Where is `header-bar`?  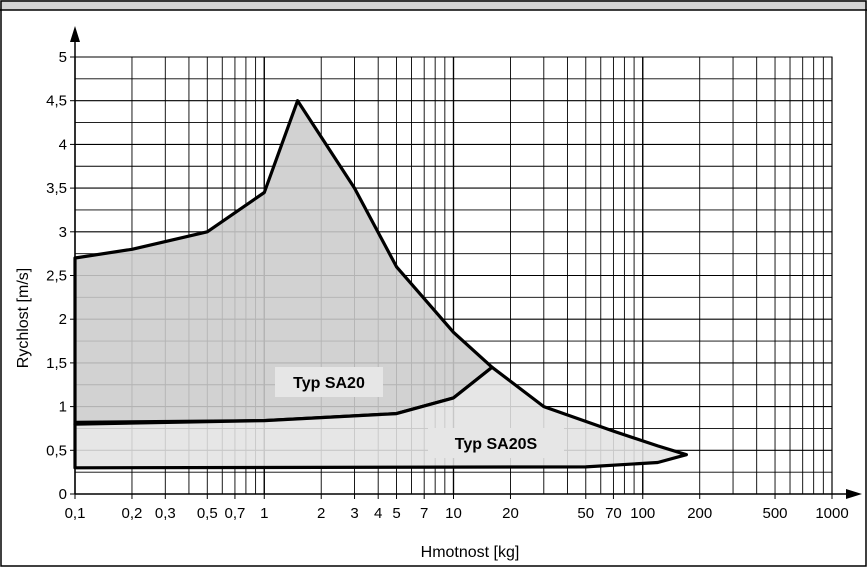 header-bar is located at coordinates (433, 5).